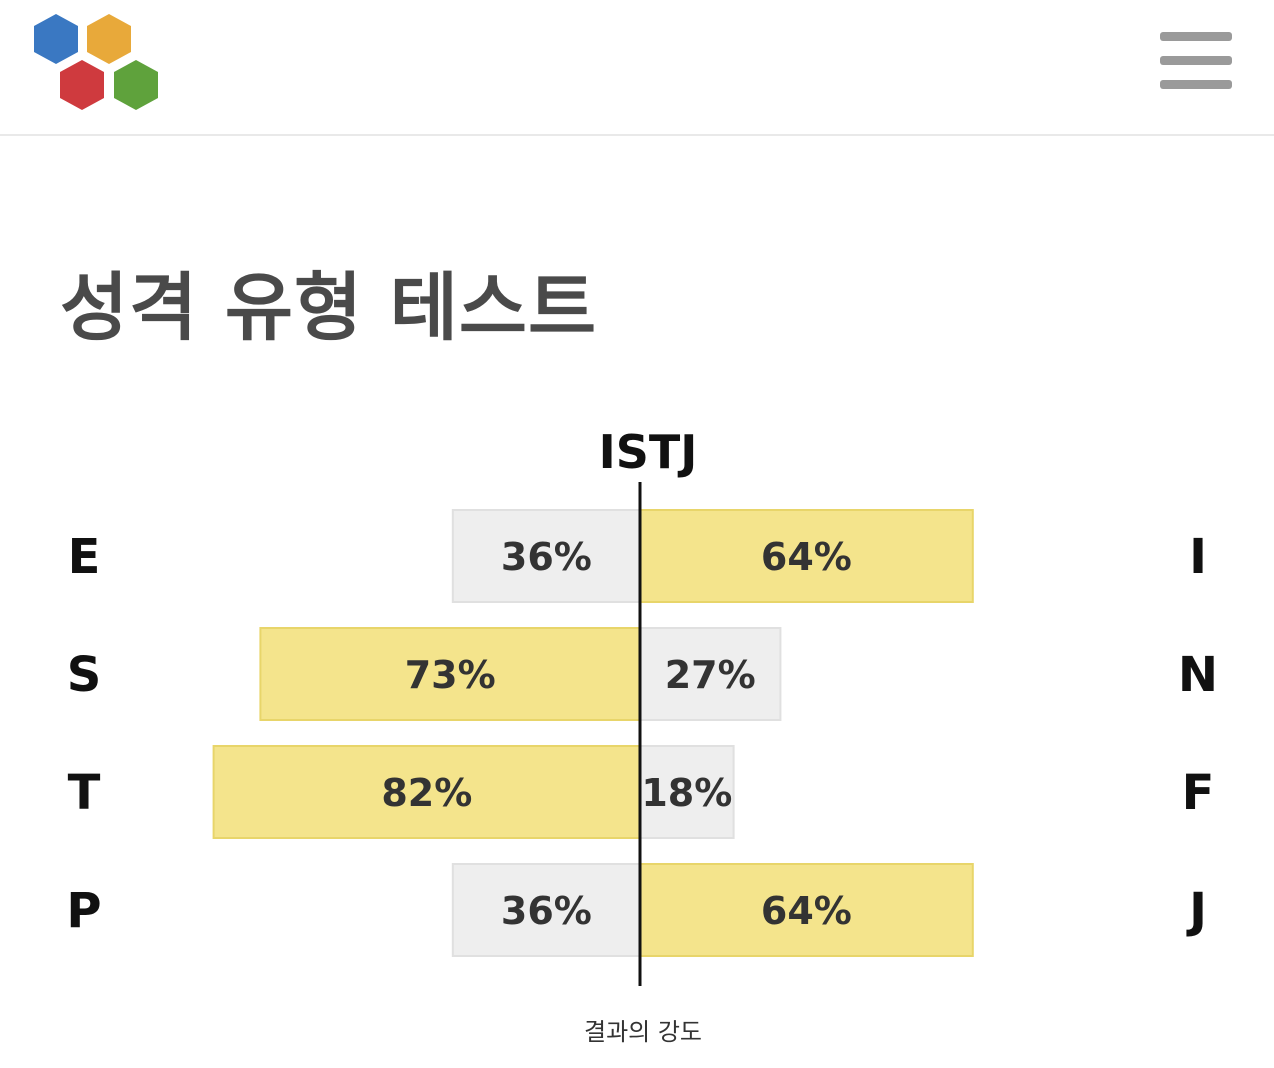 Image resolution: width=1274 pixels, height=1068 pixels. I want to click on hamburger-menu-icon, so click(1196, 62).